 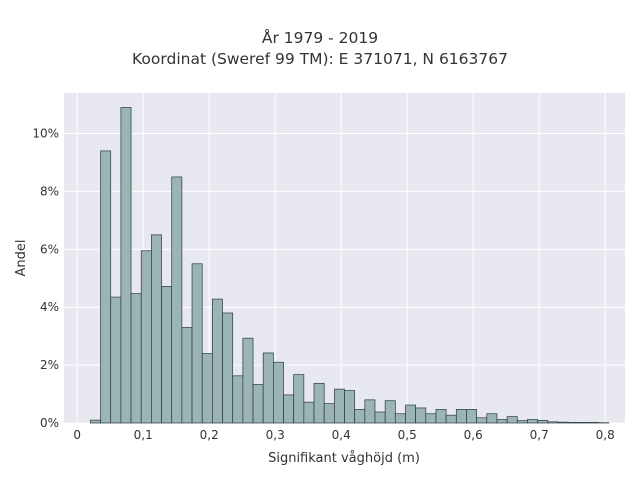 I want to click on y-tick-label: 4%, so click(x=49, y=307).